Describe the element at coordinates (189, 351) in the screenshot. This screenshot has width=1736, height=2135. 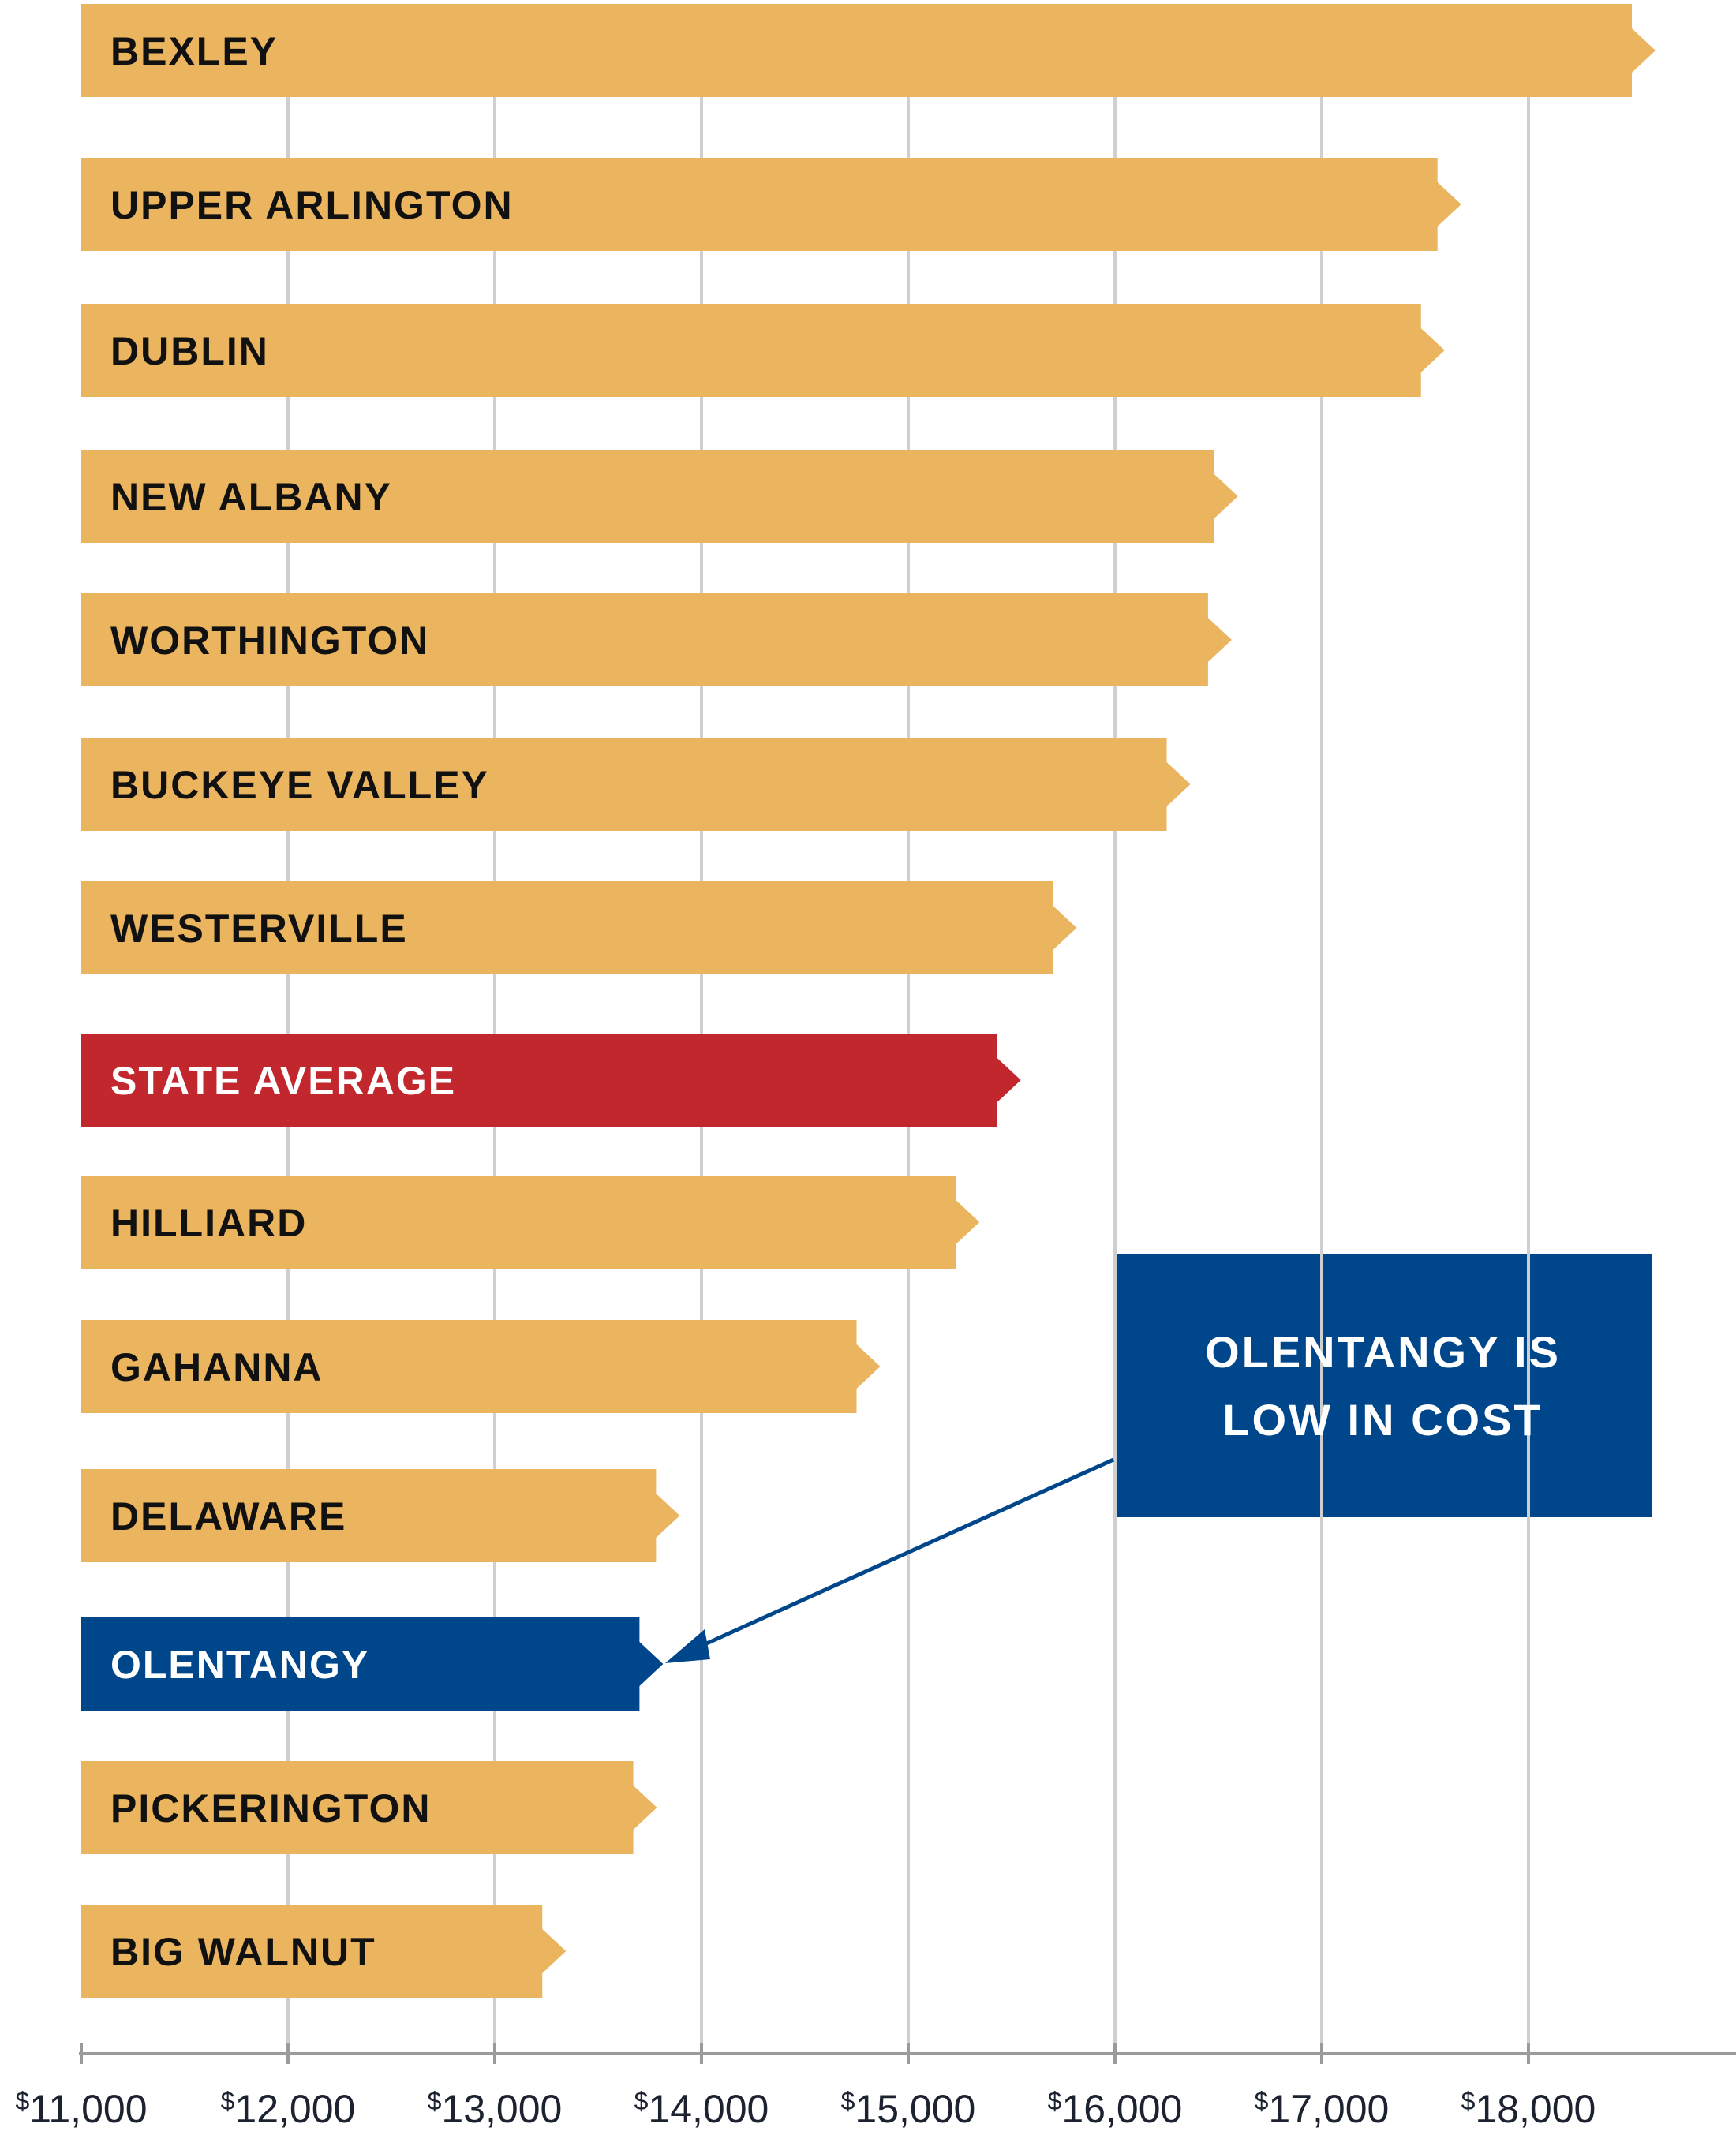
I see `bar-label: DUBLIN` at that location.